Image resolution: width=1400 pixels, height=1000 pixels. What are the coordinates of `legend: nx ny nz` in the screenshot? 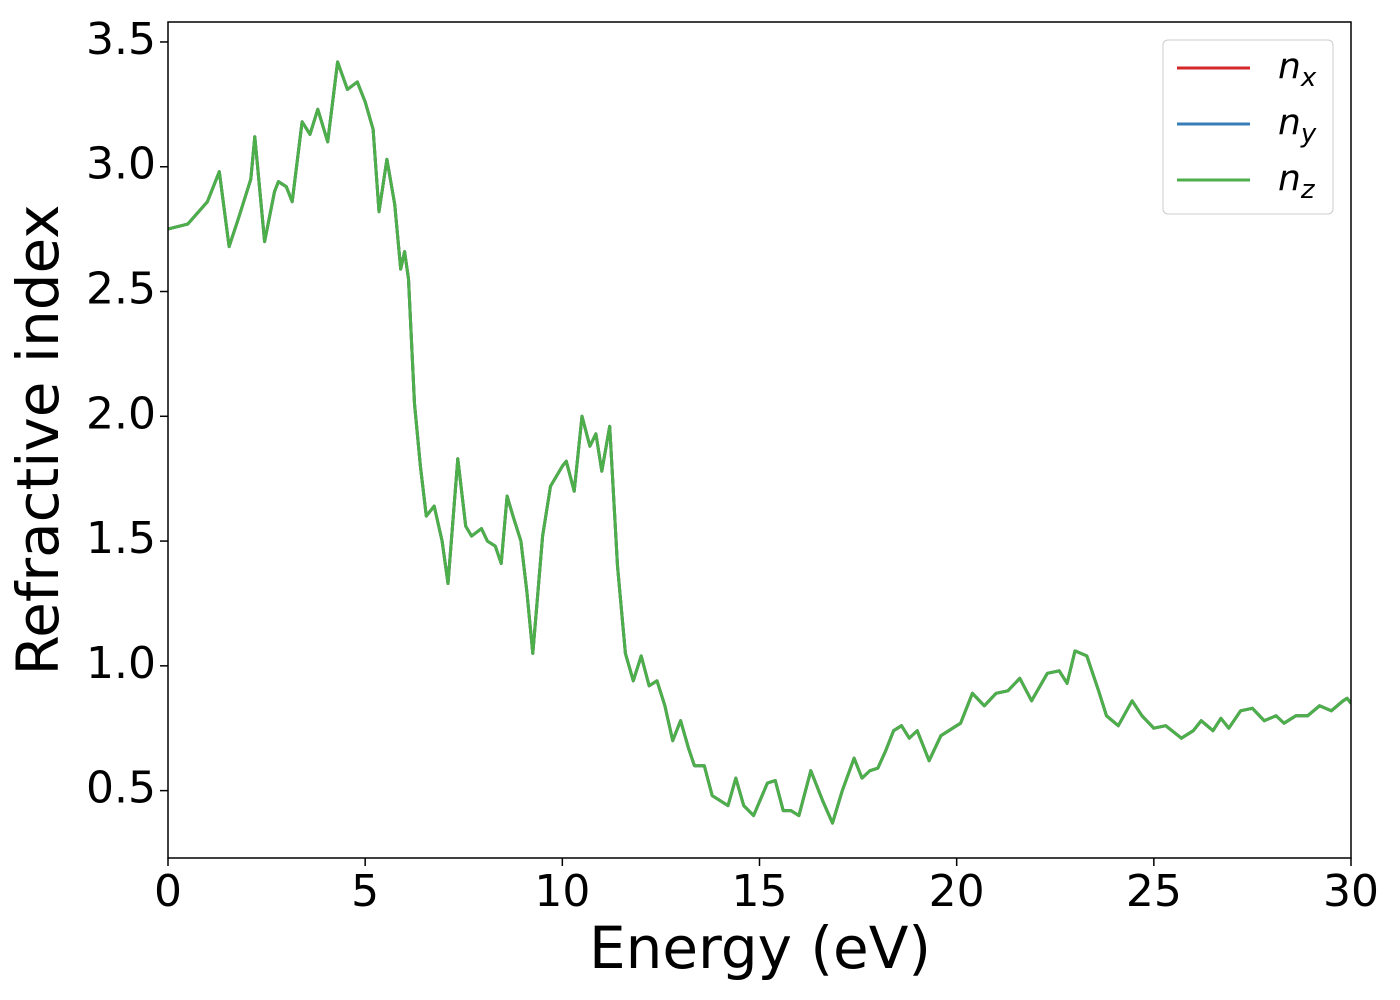 It's located at (1248, 127).